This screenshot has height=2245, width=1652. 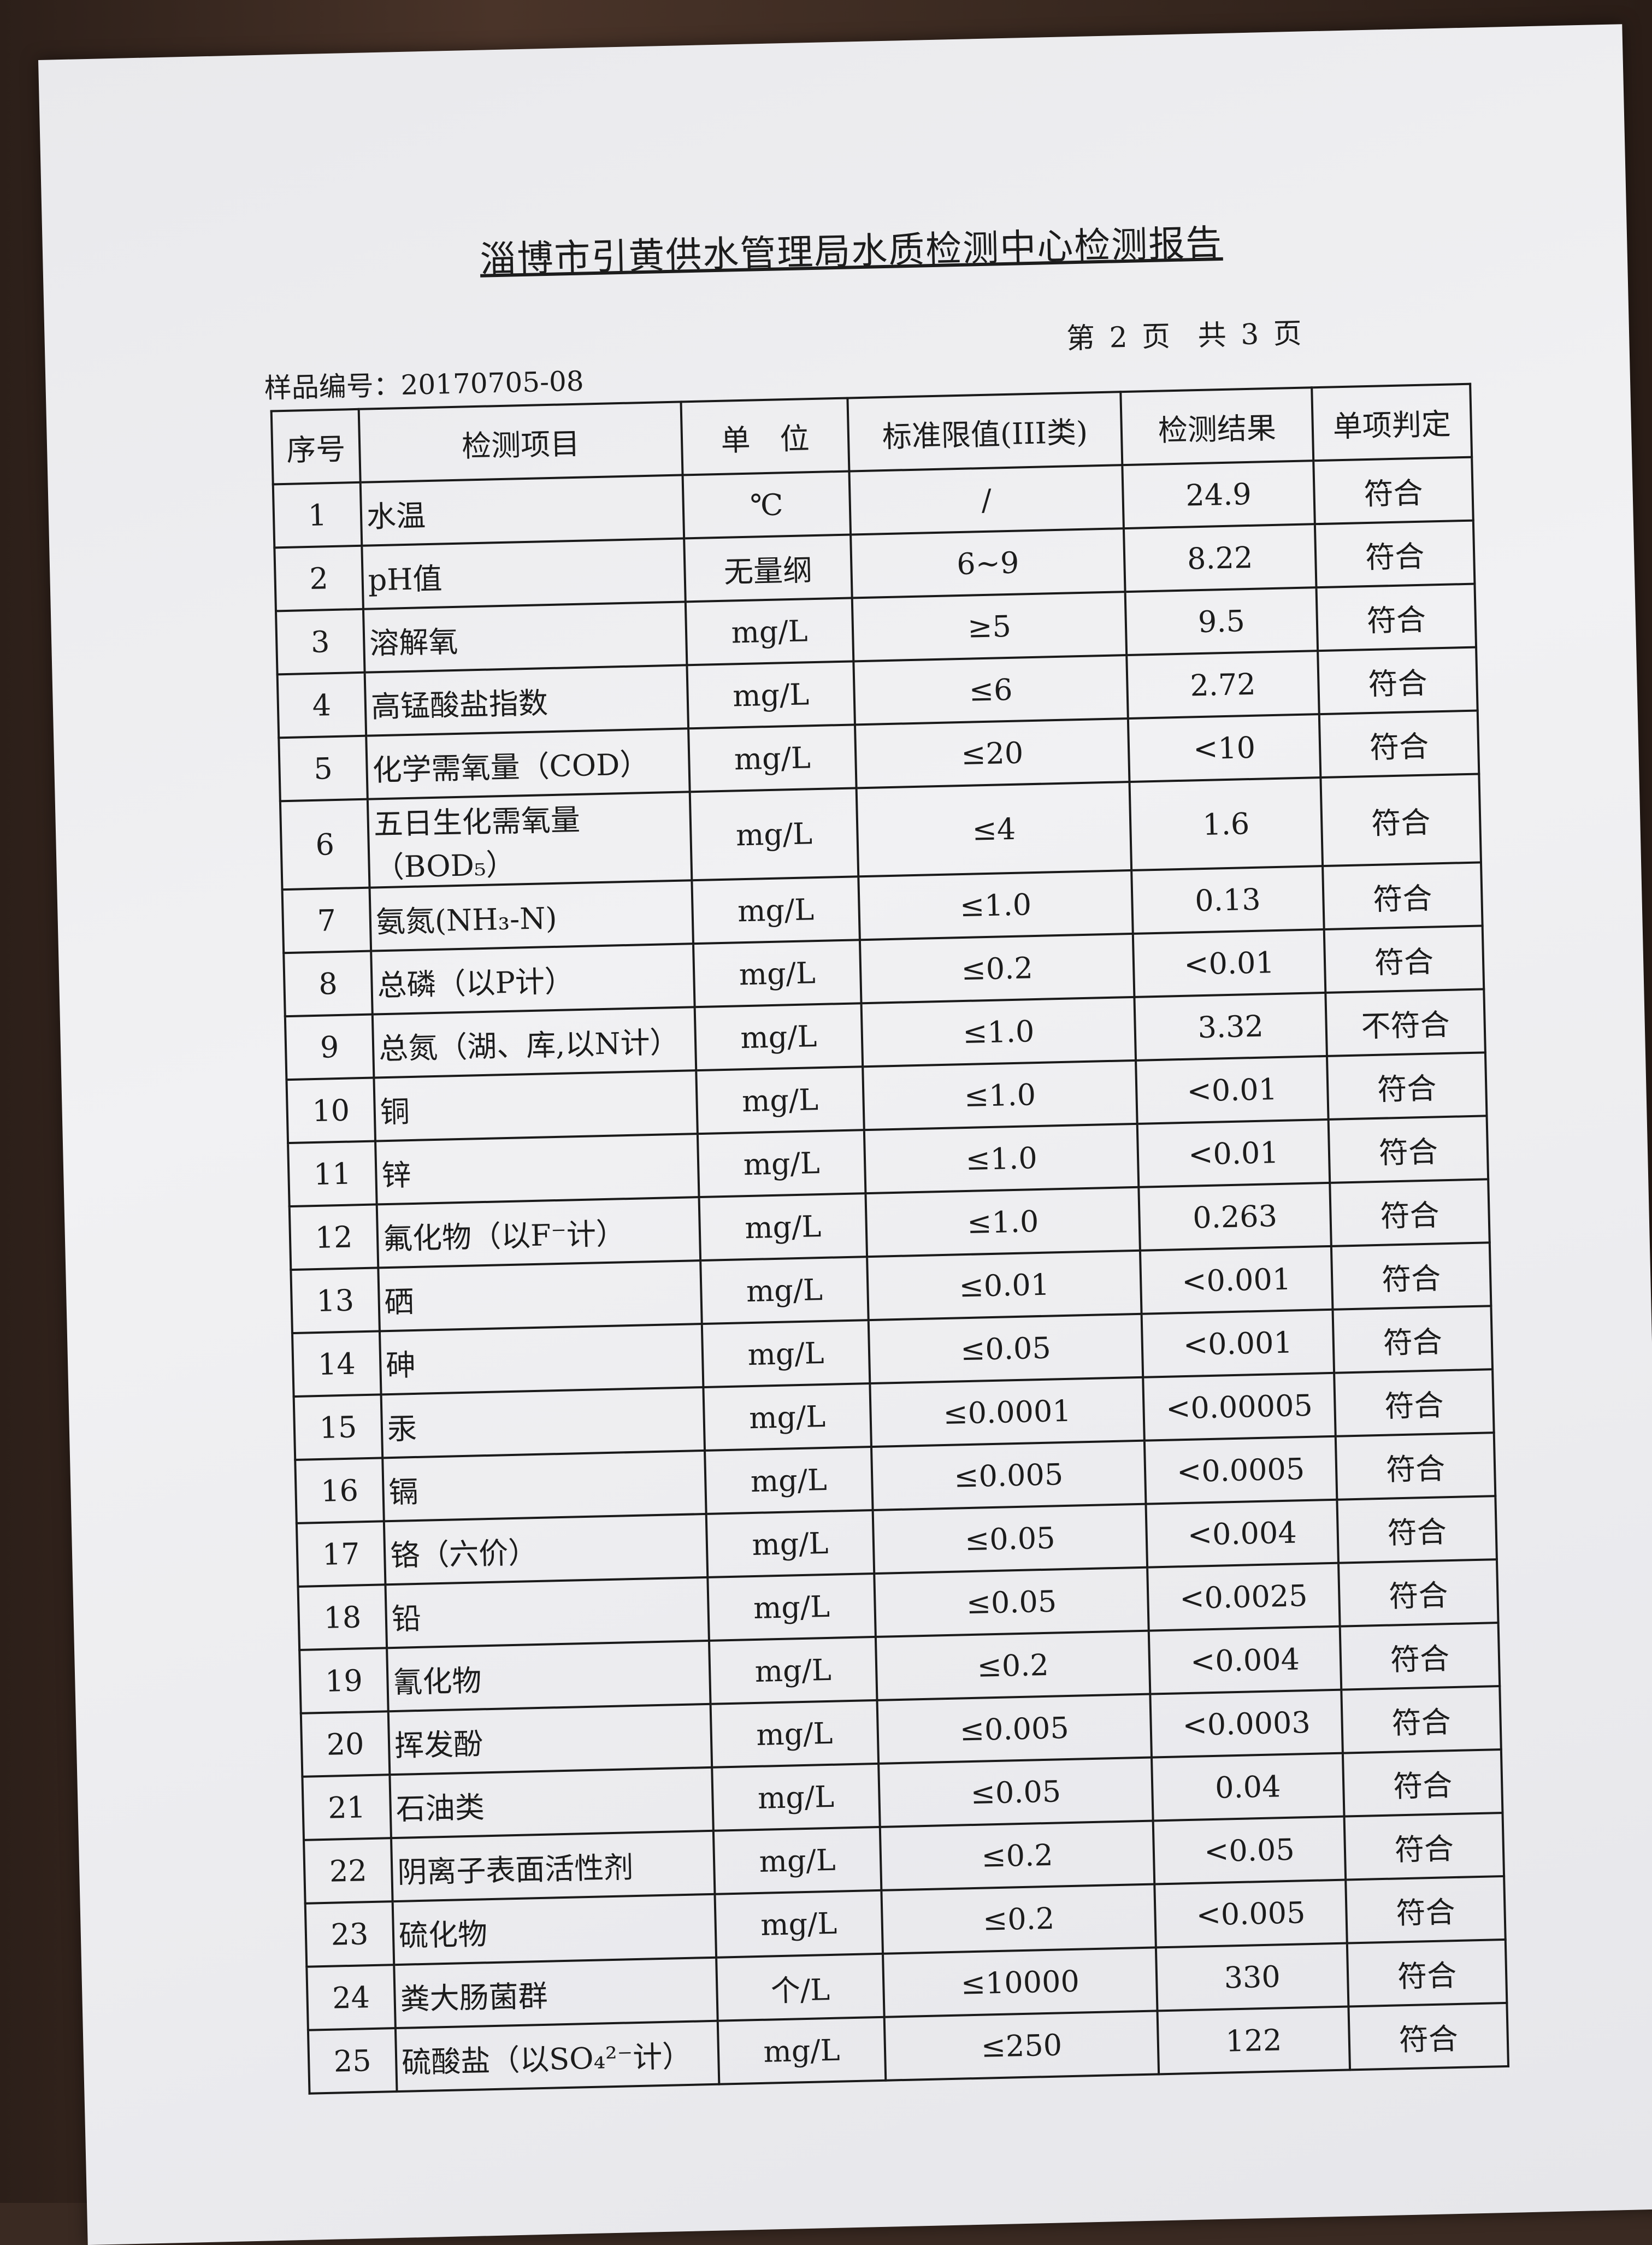 I want to click on cell-seq: 24, so click(x=351, y=1997).